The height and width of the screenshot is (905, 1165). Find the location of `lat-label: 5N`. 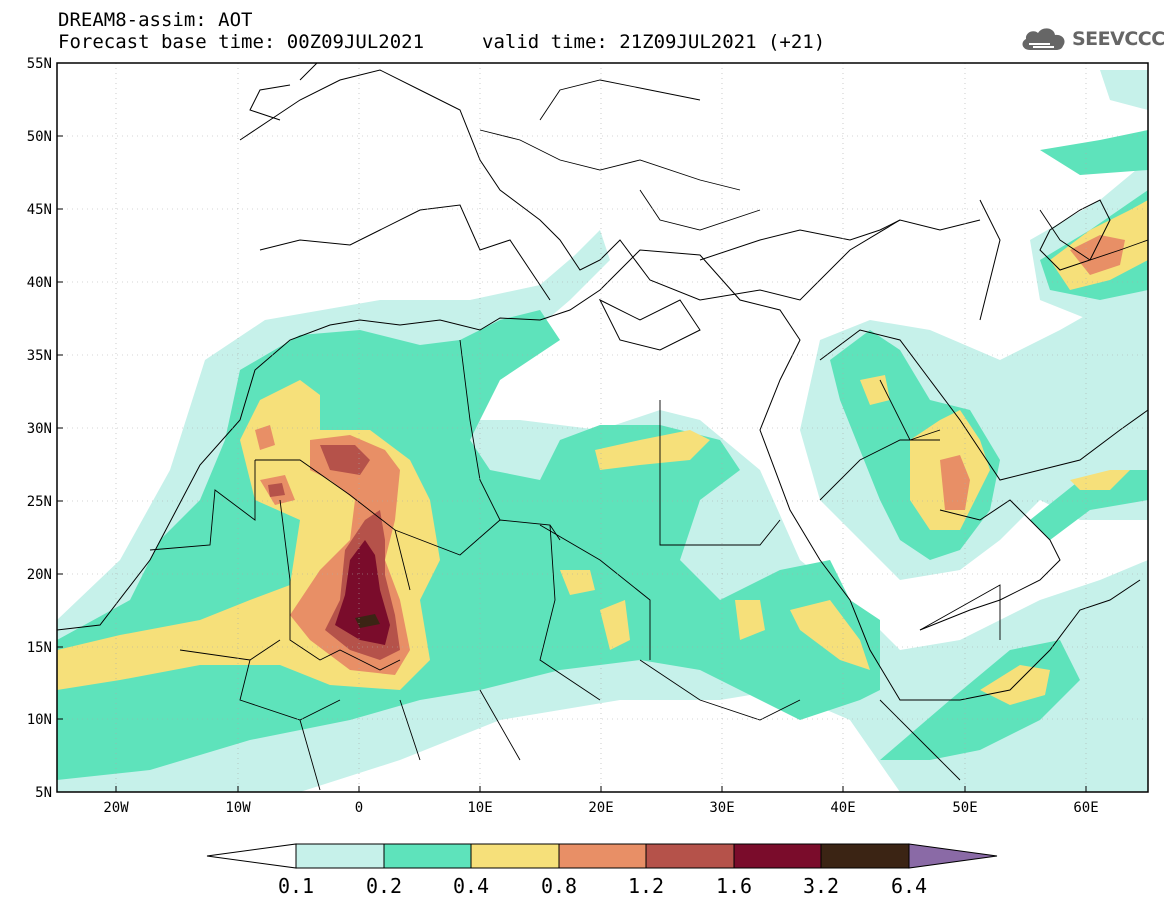

lat-label: 5N is located at coordinates (43, 793).